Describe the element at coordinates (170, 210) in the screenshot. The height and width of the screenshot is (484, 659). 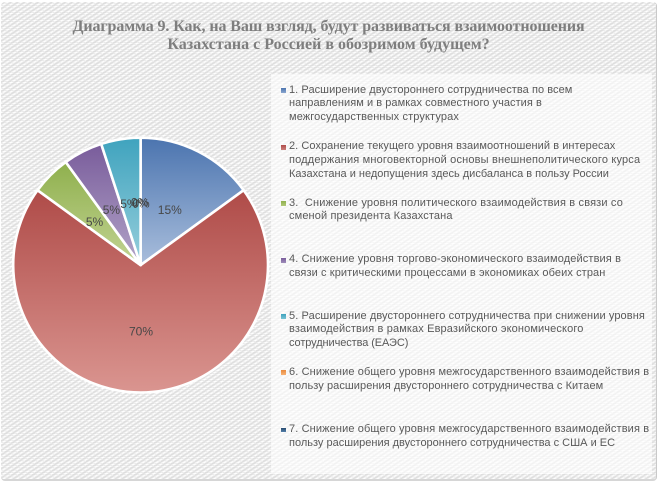
I see `svg-text: 15%` at that location.